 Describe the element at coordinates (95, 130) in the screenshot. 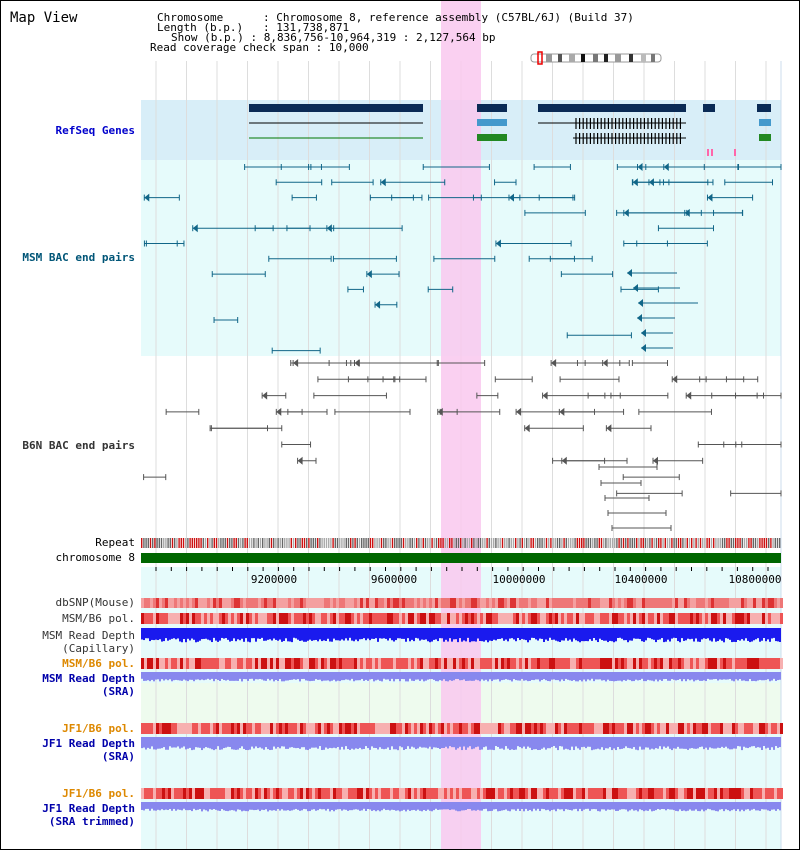

I see `track-label-refseq: RefSeq Genes` at that location.